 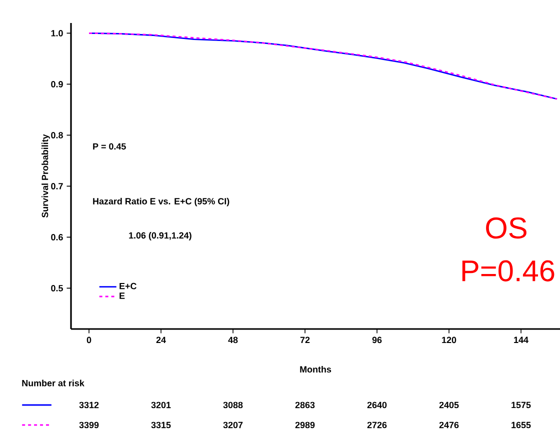 What do you see at coordinates (233, 405) in the screenshot?
I see `text: 3088` at bounding box center [233, 405].